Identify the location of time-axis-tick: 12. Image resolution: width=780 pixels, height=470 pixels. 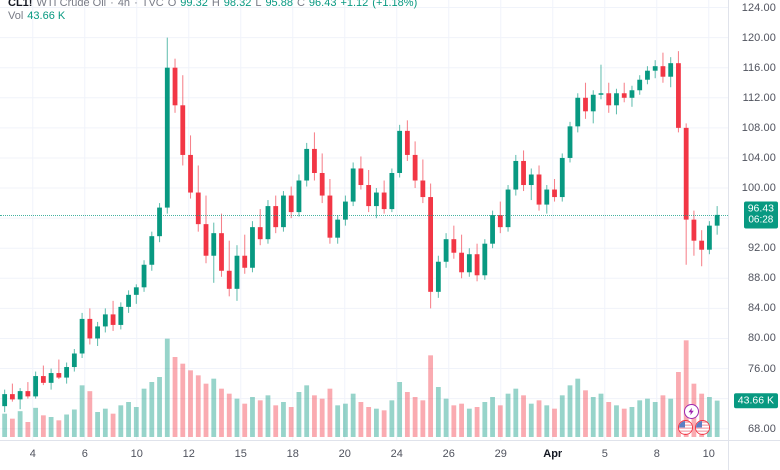
(188, 454).